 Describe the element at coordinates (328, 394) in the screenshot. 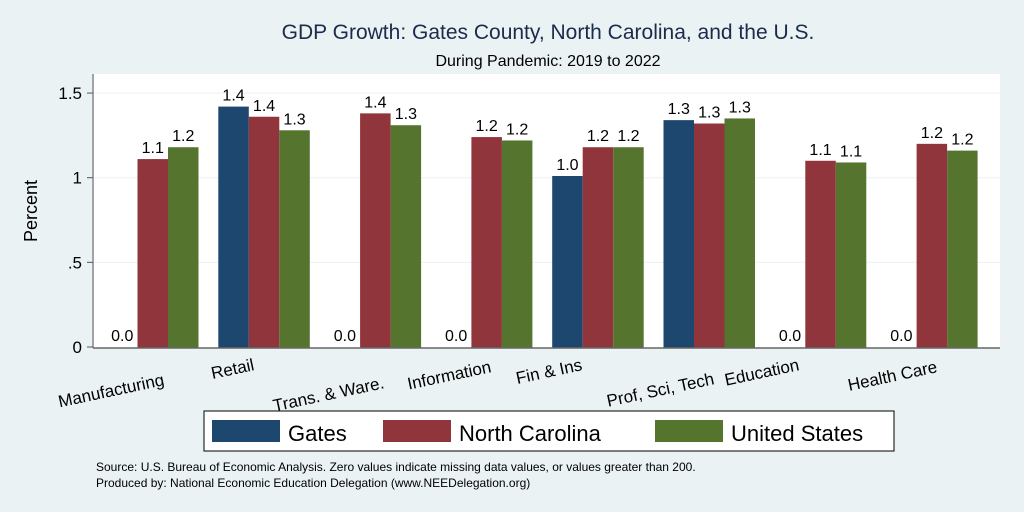

I see `category-label: Trans. & Ware.` at that location.